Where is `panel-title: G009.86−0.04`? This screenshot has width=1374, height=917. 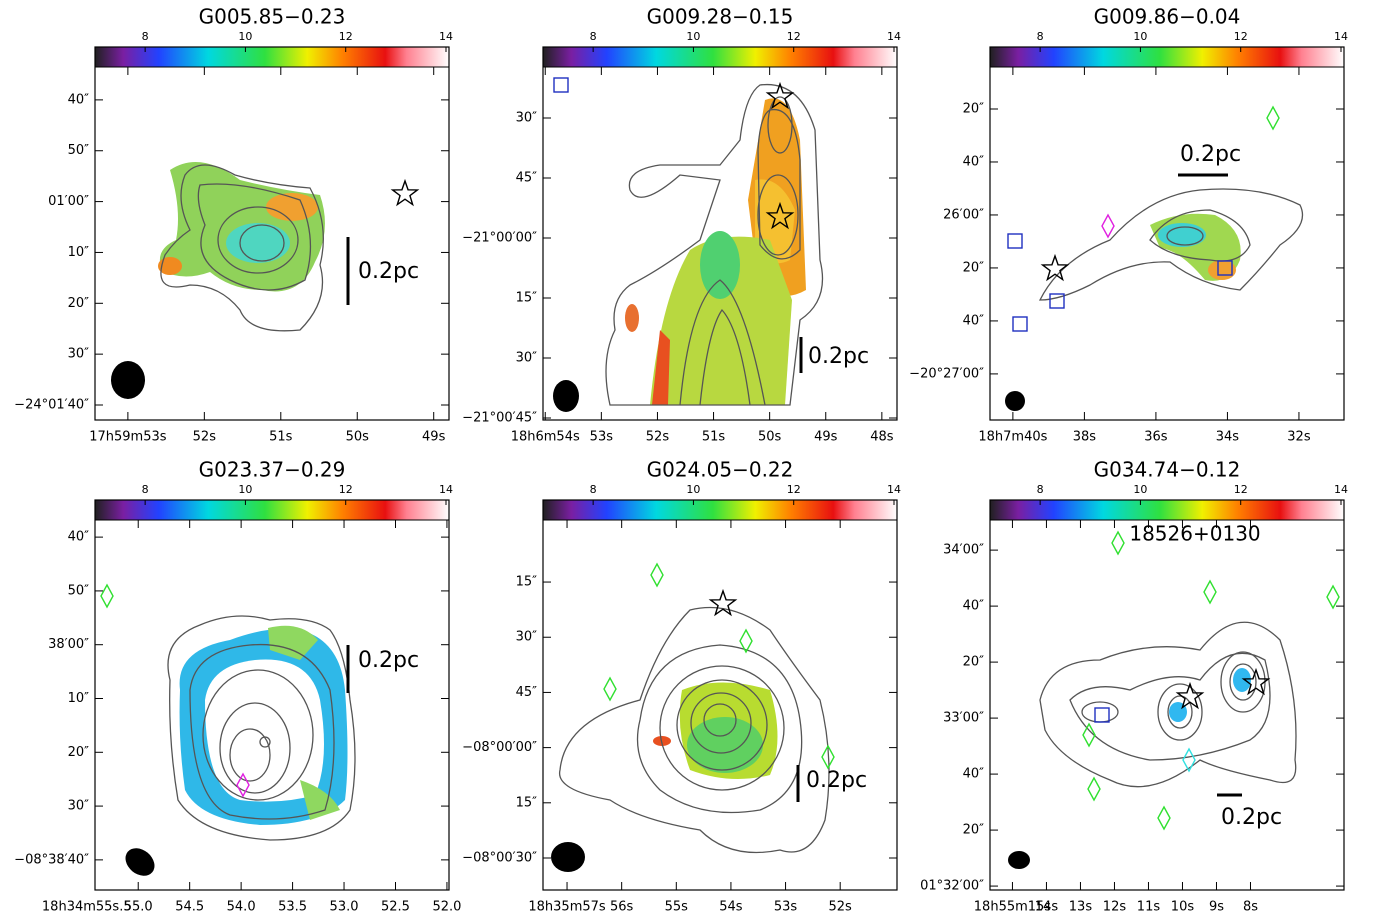 panel-title: G009.86−0.04 is located at coordinates (1167, 17).